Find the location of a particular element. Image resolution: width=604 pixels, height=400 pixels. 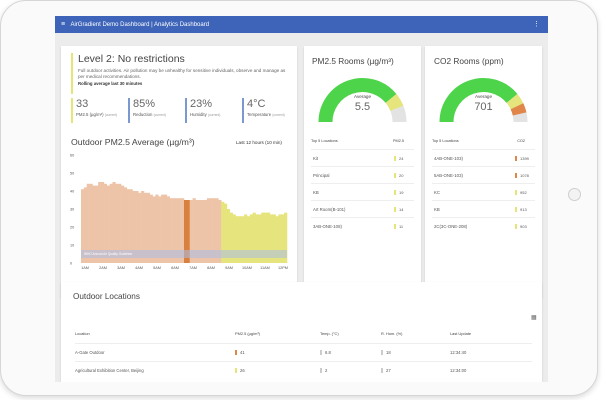

y-tick-label: 40 is located at coordinates (72, 192).